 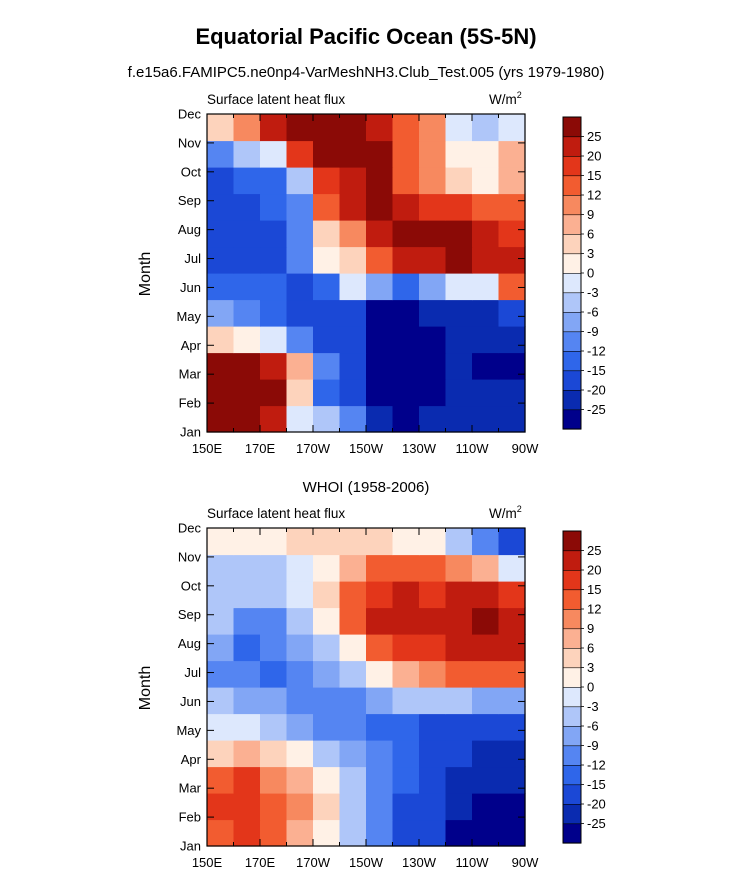 I want to click on colorbar-label: -3, so click(x=593, y=292).